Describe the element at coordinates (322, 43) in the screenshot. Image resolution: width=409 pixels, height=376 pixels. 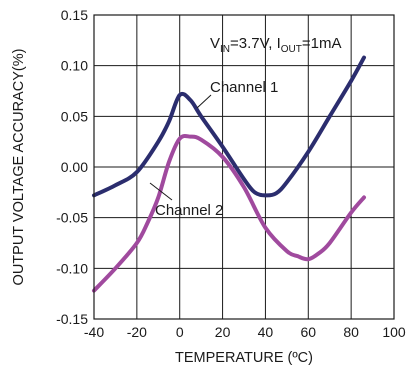
I see `condition-i-rest: =1mA` at that location.